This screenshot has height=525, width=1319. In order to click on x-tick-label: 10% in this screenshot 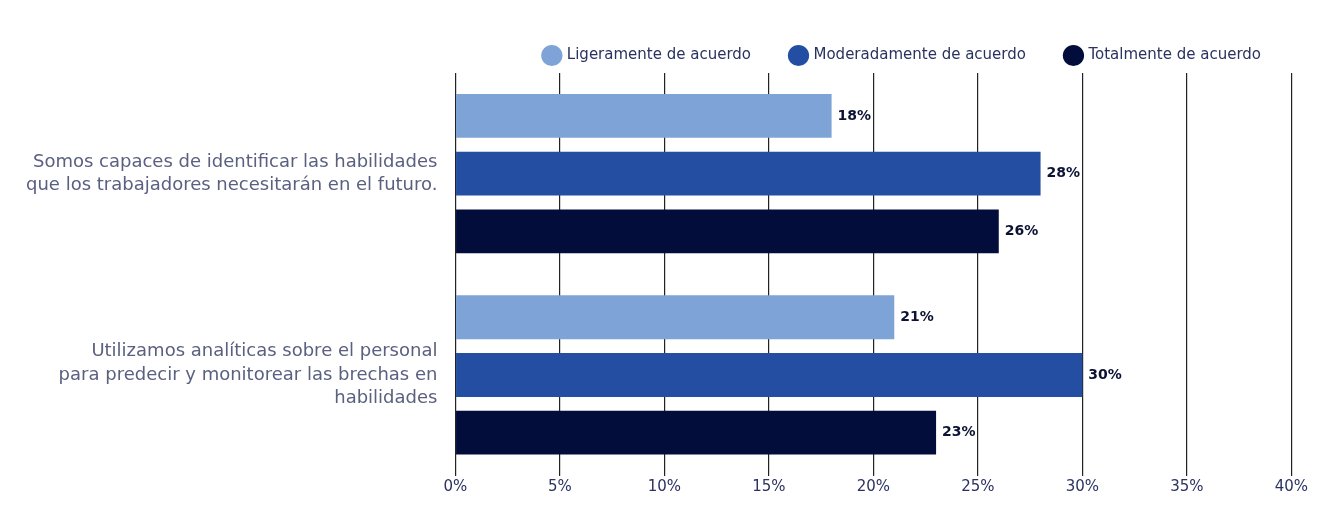, I will do `click(664, 486)`.